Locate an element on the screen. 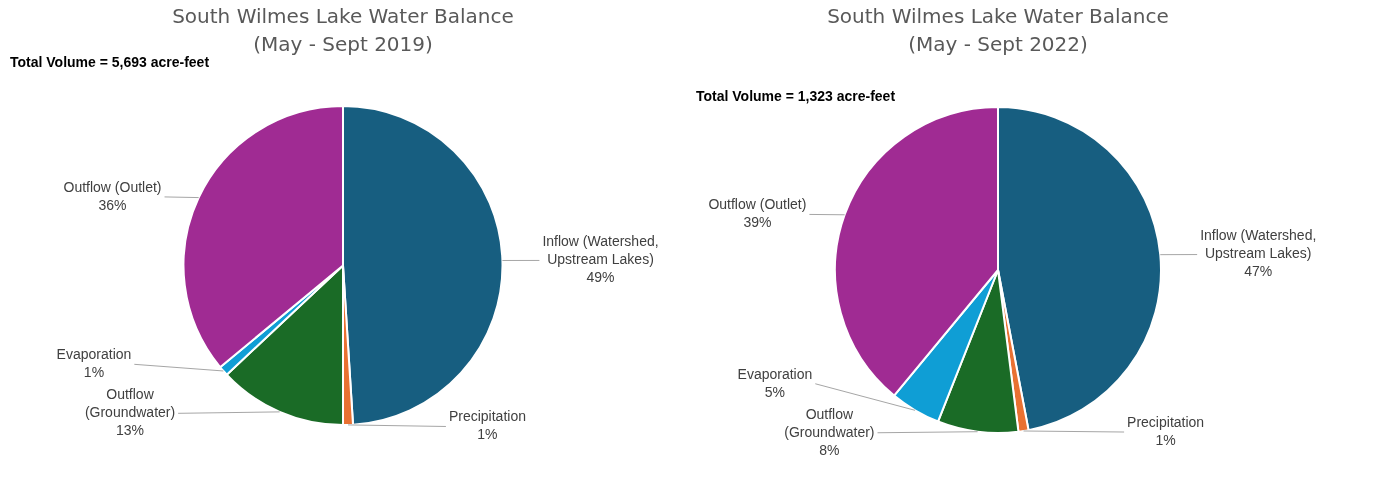 Image resolution: width=1384 pixels, height=479 pixels. text: Total Volume = 1,323 acre-feet is located at coordinates (796, 95).